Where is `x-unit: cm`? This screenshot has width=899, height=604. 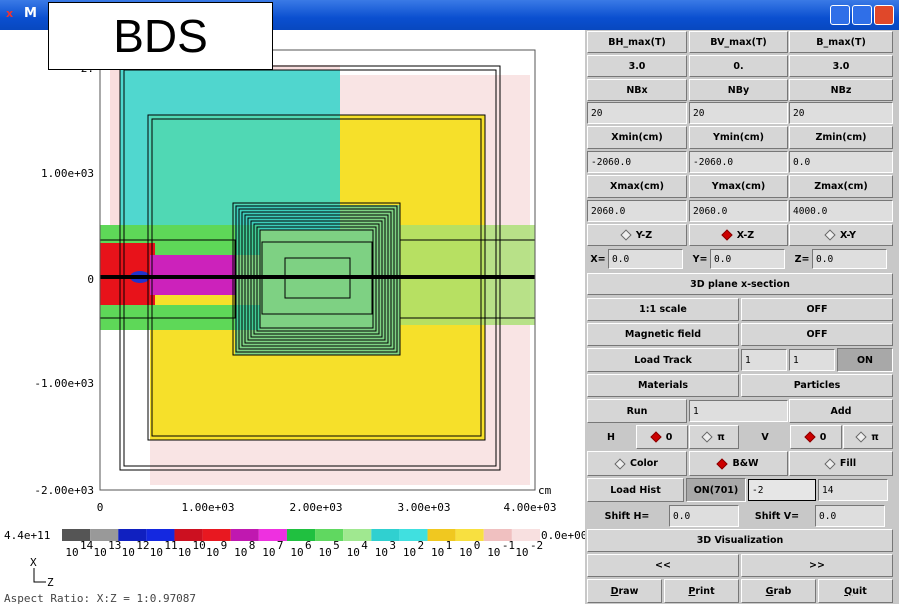 x-unit: cm is located at coordinates (545, 490).